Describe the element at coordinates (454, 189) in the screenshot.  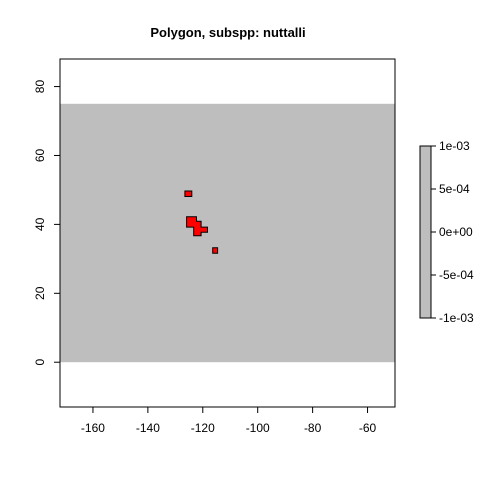
I see `legend-tick-label: 5e-04` at that location.